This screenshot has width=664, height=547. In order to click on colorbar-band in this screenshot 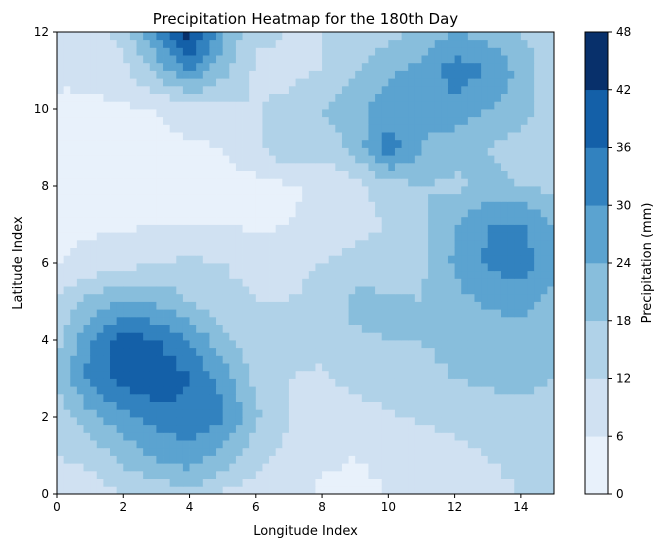, I will do `click(596, 61)`.